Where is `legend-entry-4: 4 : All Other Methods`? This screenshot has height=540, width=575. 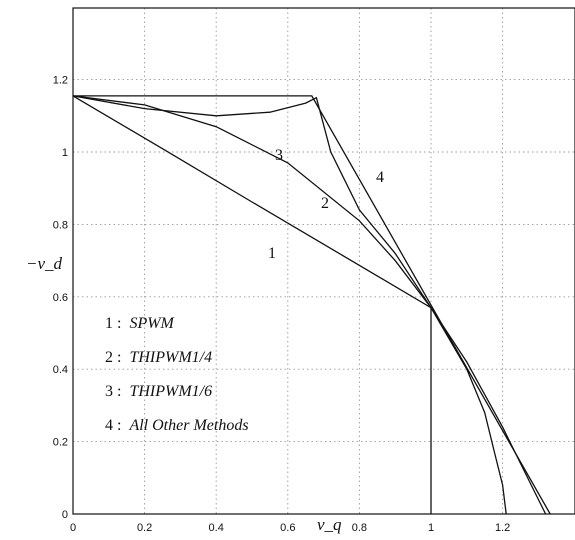
legend-entry-4: 4 : All Other Methods is located at coordinates (177, 425).